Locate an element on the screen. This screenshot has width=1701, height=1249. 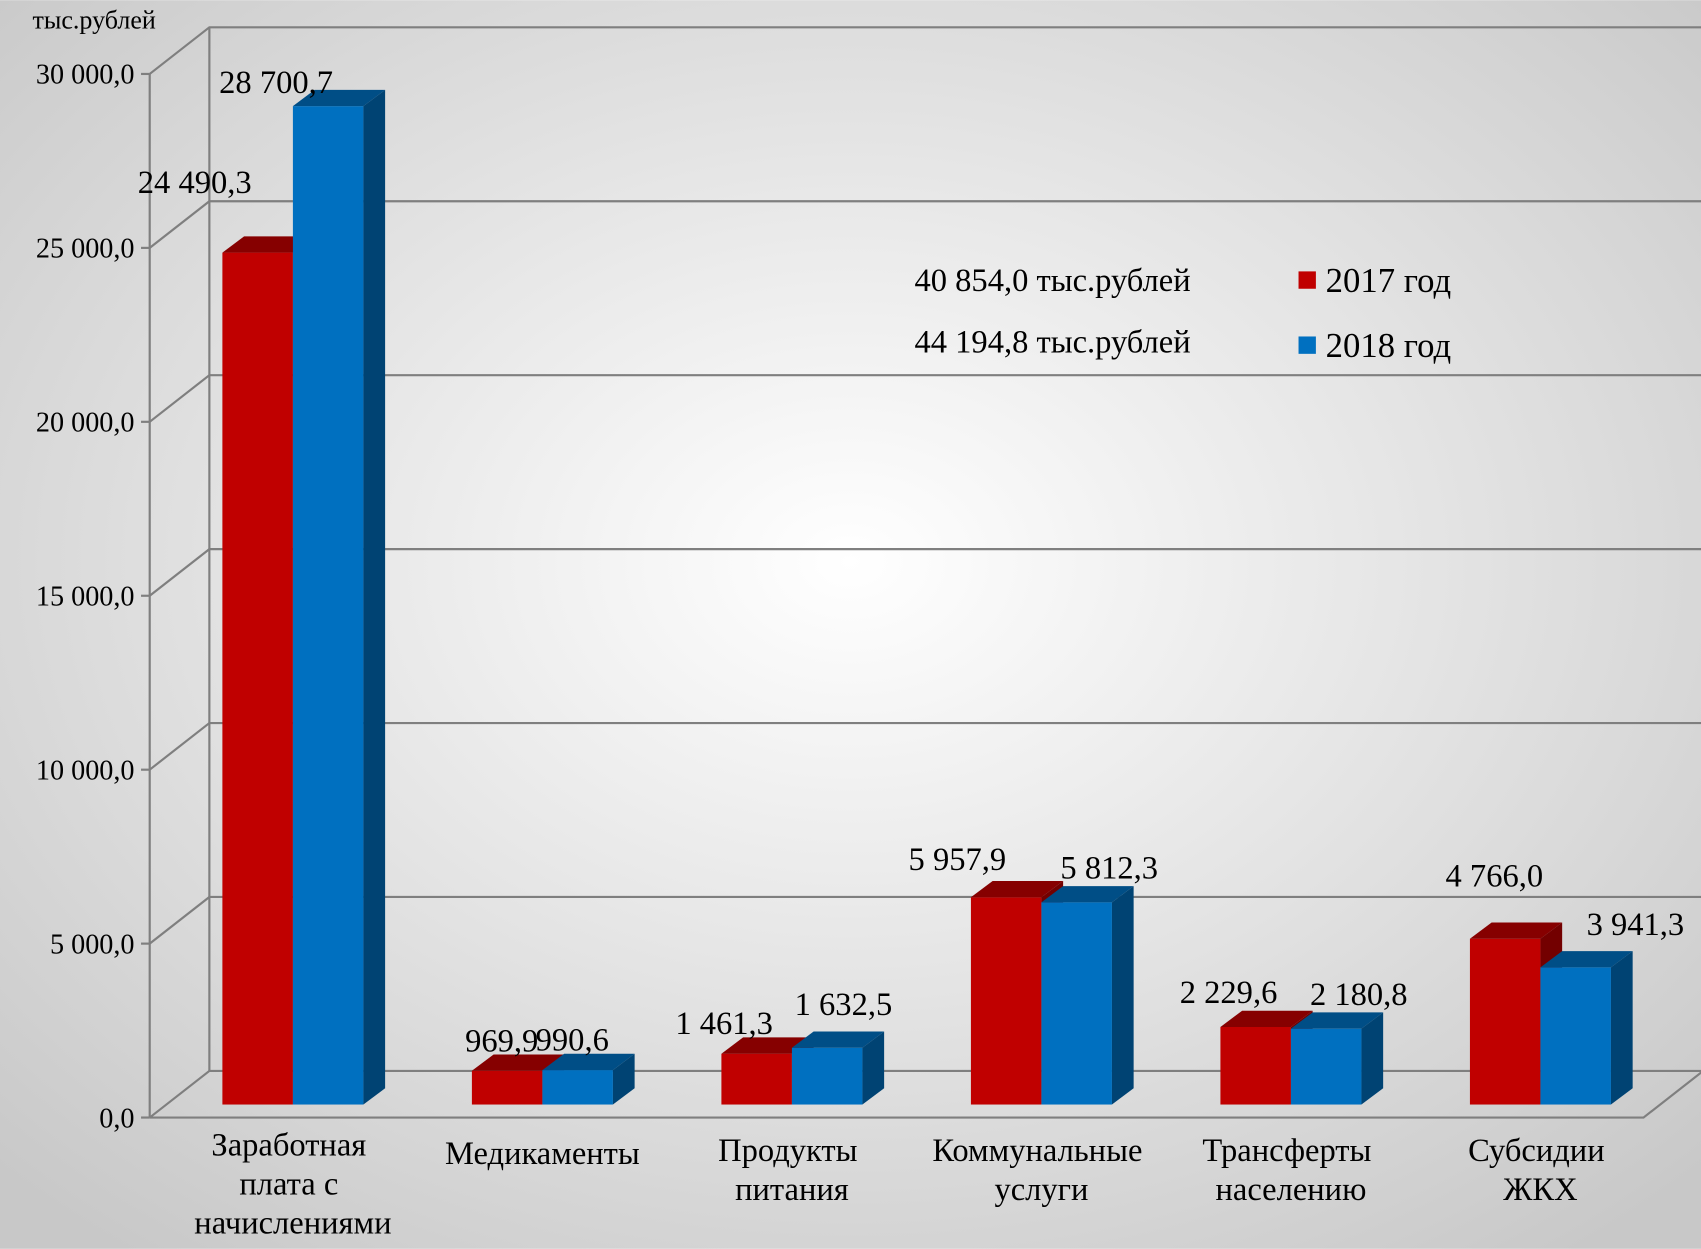
data-label: 1 632,5 is located at coordinates (844, 1005).